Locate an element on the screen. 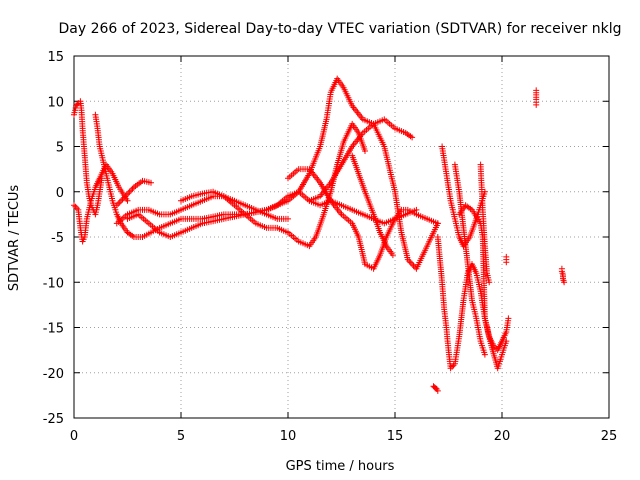 This screenshot has width=640, height=480. series-arc9 is located at coordinates (373, 196).